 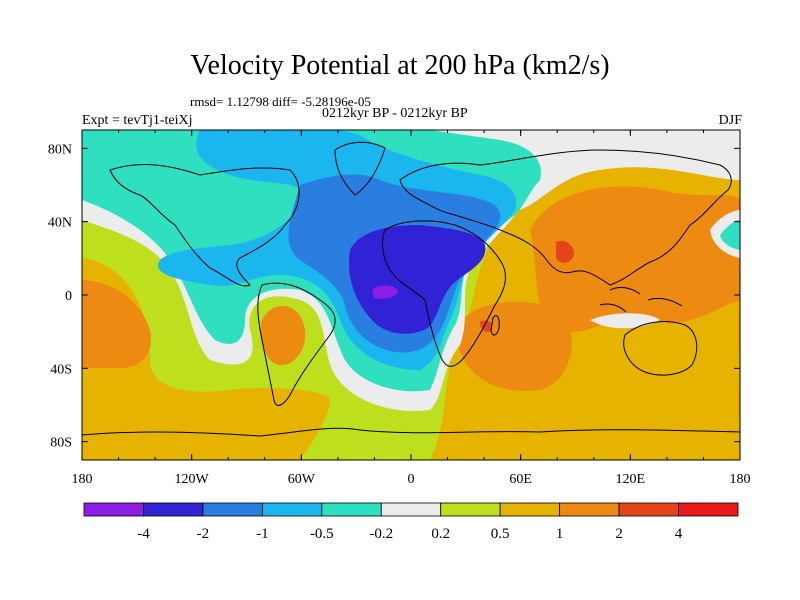 I want to click on colorbar-label: -4, so click(x=143, y=534).